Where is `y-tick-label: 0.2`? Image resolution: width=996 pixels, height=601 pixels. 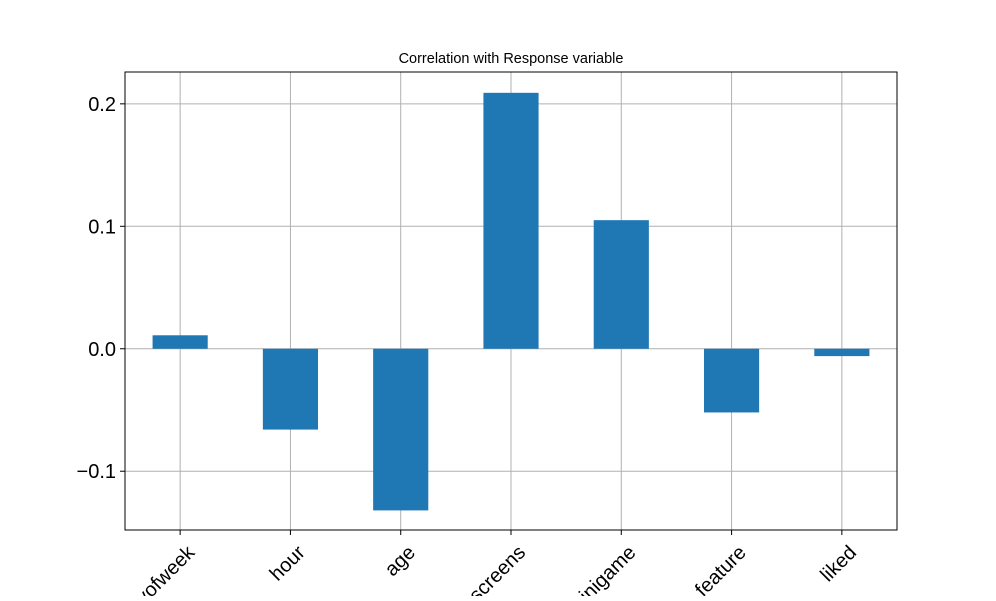 y-tick-label: 0.2 is located at coordinates (102, 105).